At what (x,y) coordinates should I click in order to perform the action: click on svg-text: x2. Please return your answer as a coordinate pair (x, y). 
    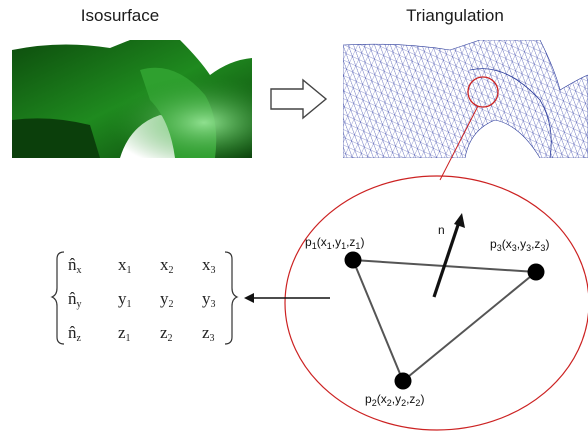
    Looking at the image, I should click on (167, 265).